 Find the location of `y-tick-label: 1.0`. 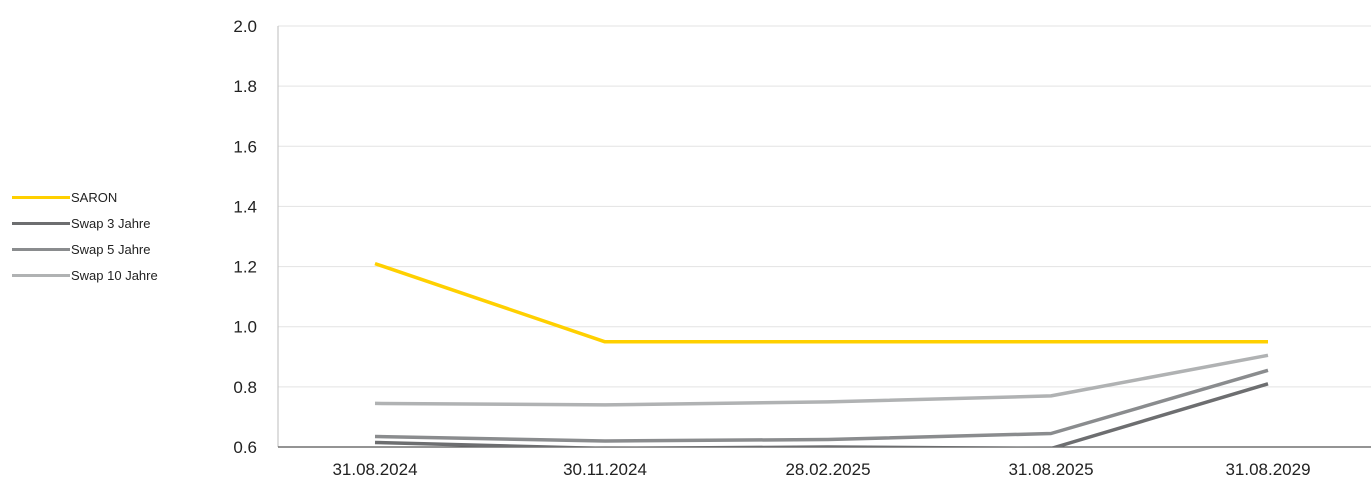

y-tick-label: 1.0 is located at coordinates (245, 327).